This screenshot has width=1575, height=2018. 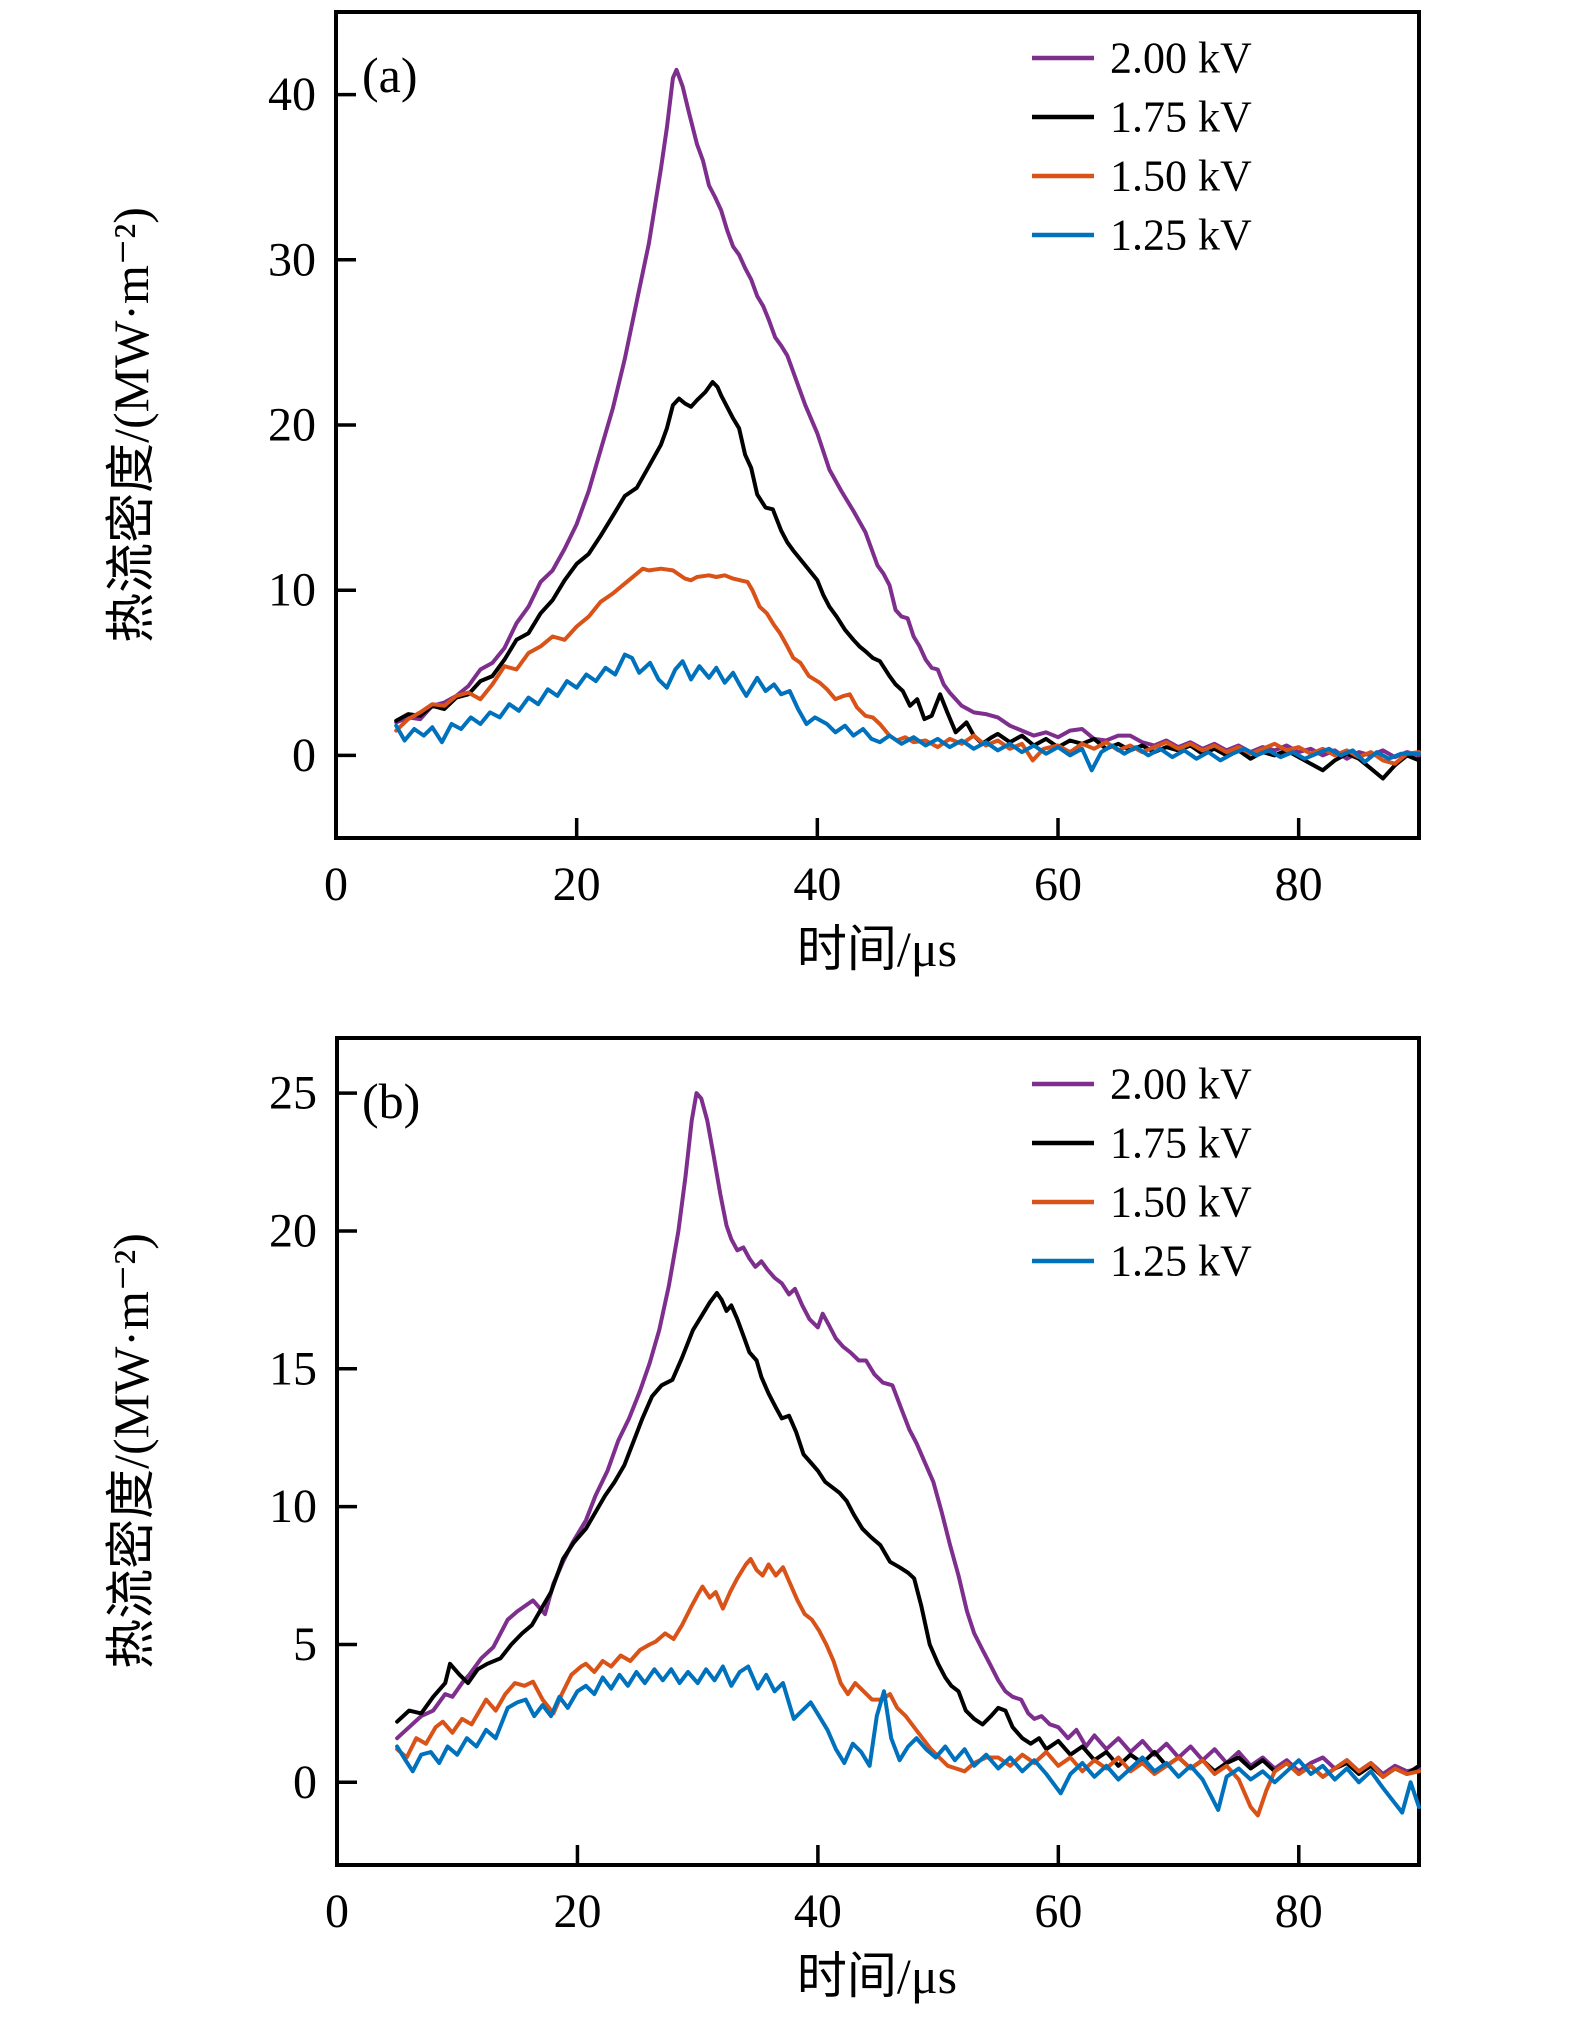 What do you see at coordinates (390, 75) in the screenshot?
I see `panel-a-letter: (a)` at bounding box center [390, 75].